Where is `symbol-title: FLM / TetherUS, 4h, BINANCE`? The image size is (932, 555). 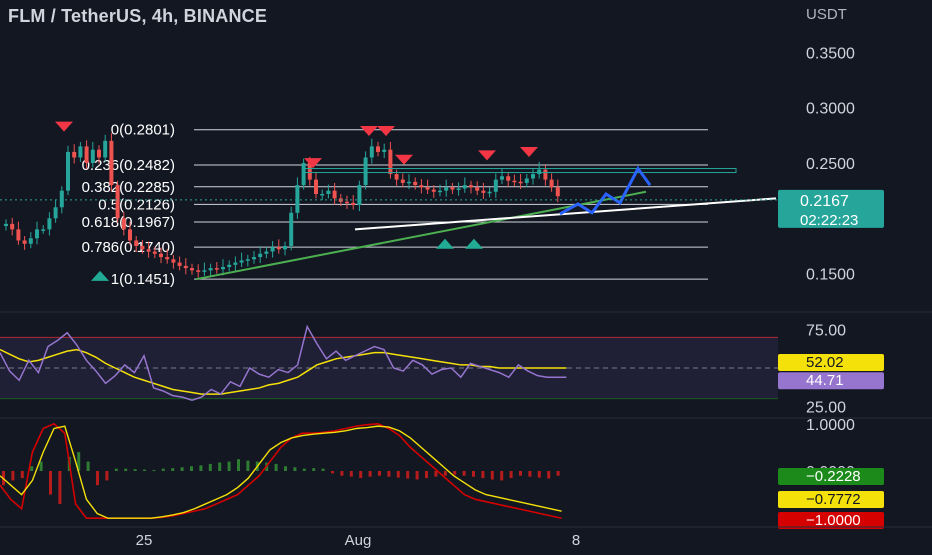 symbol-title: FLM / TetherUS, 4h, BINANCE is located at coordinates (138, 16).